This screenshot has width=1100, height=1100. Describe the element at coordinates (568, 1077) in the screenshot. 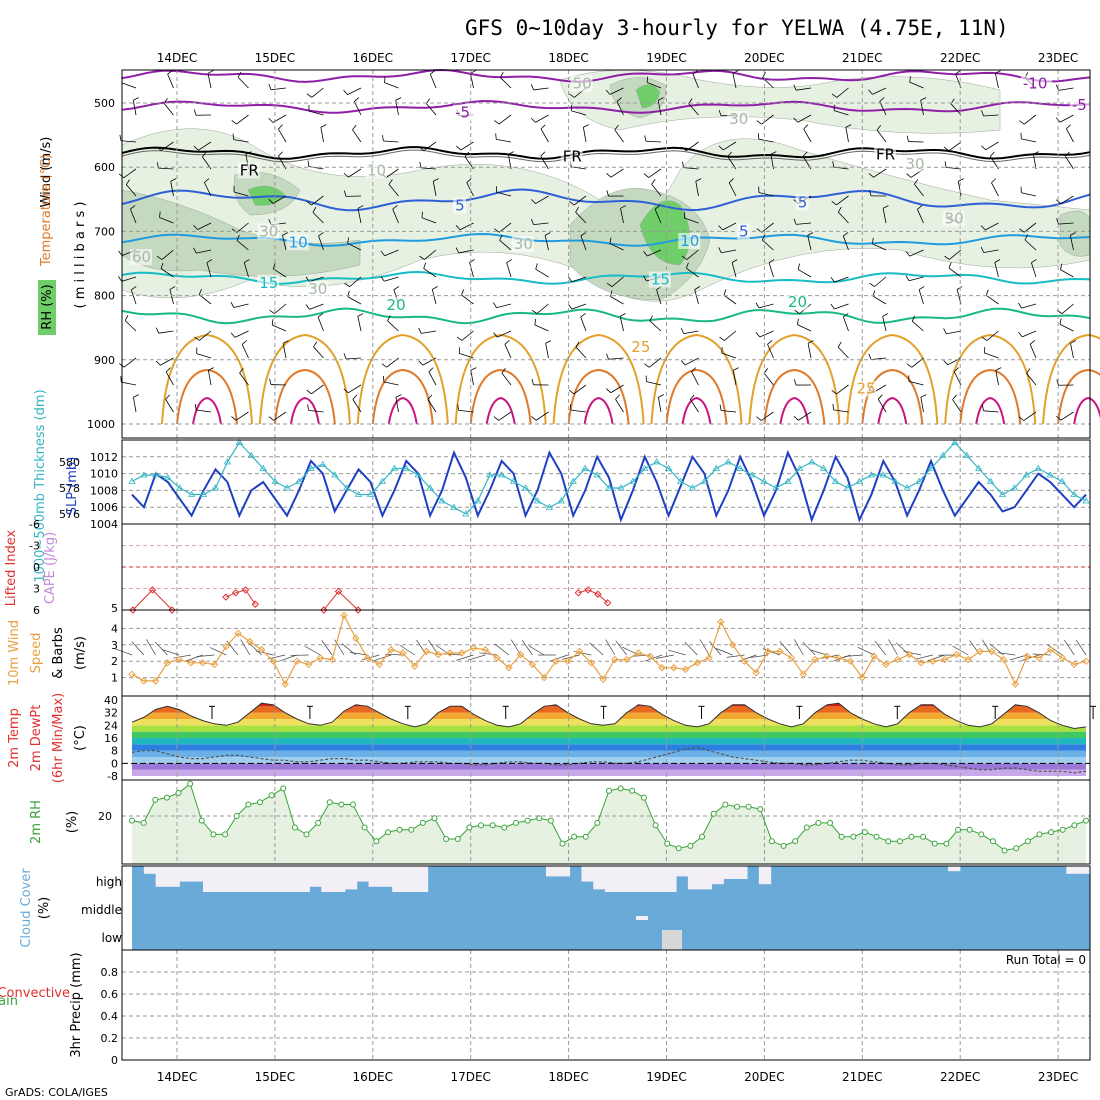

I see `bottom-date-label: 18DEC` at that location.